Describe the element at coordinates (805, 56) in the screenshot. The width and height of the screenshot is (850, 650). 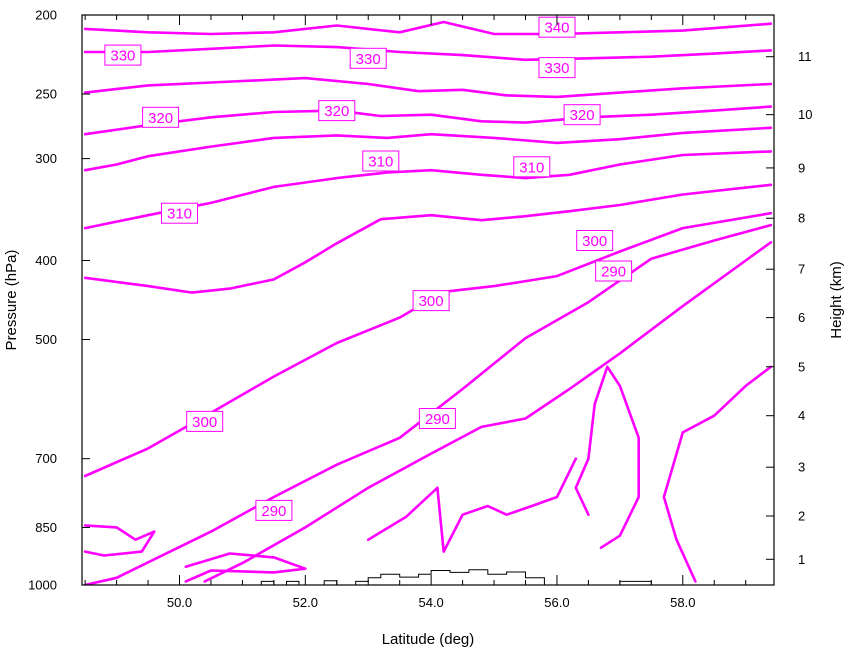
I see `y2-tick-label: 11` at that location.